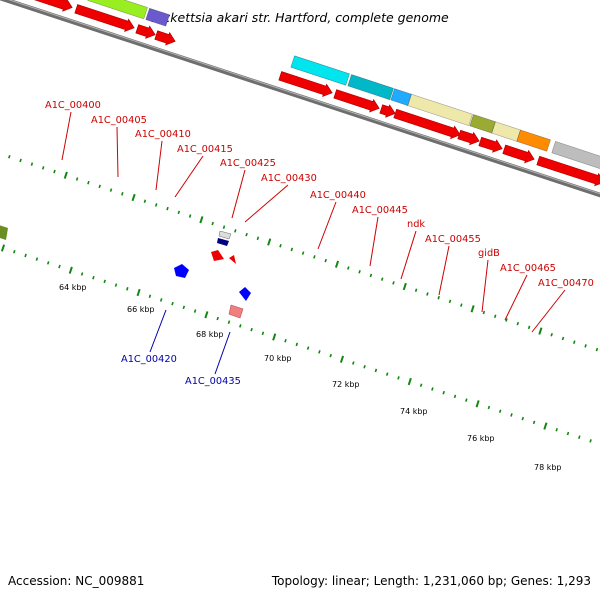 The image size is (600, 600). What do you see at coordinates (485, 286) in the screenshot?
I see `leader-line-gidB` at bounding box center [485, 286].